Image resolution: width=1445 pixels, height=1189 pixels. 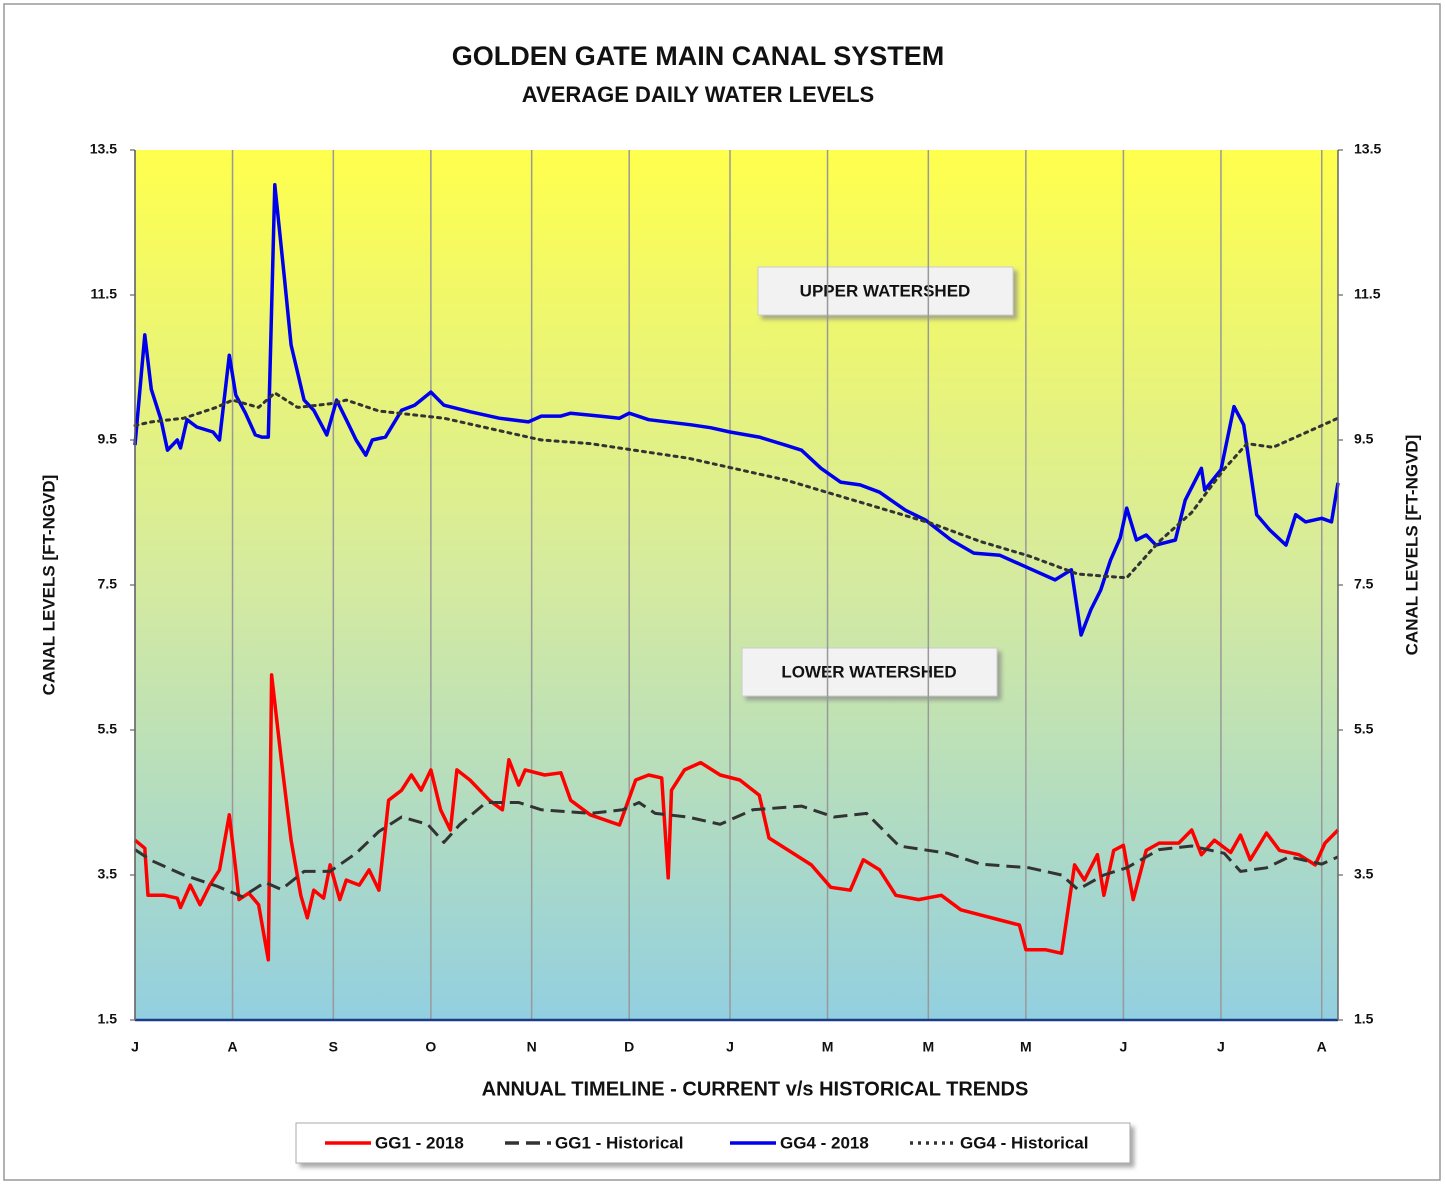 I want to click on annotation: UPPER WATERSHED, so click(x=885, y=290).